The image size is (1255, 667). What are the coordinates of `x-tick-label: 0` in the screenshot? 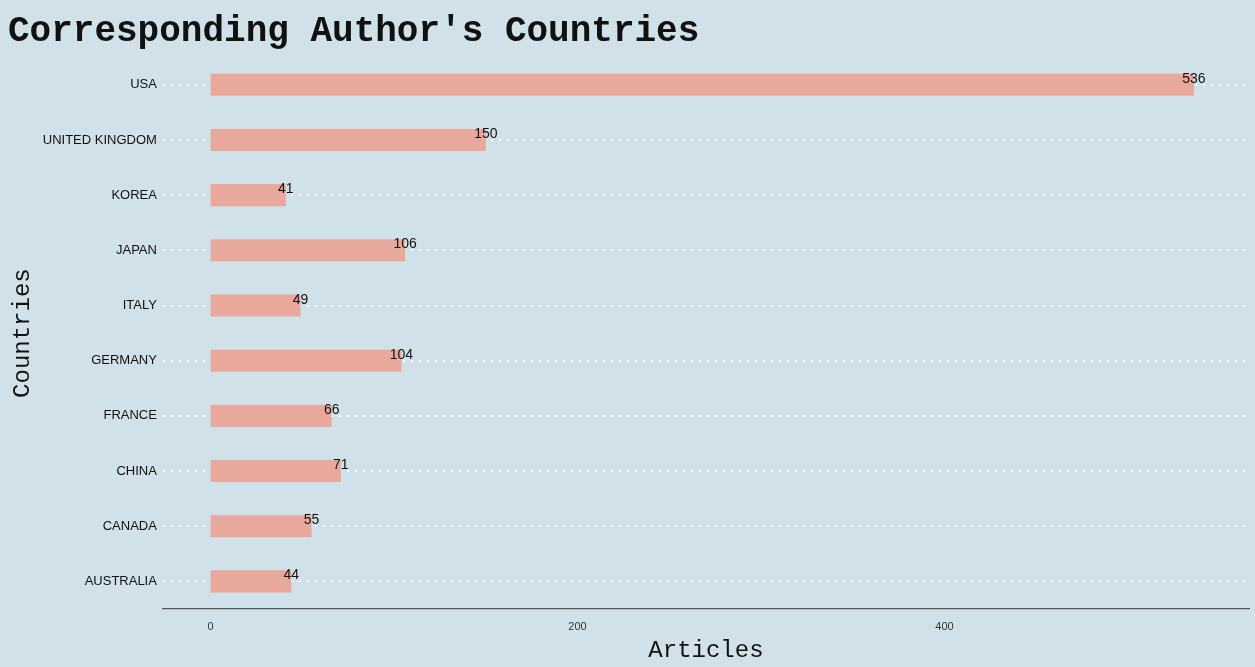 It's located at (210, 625).